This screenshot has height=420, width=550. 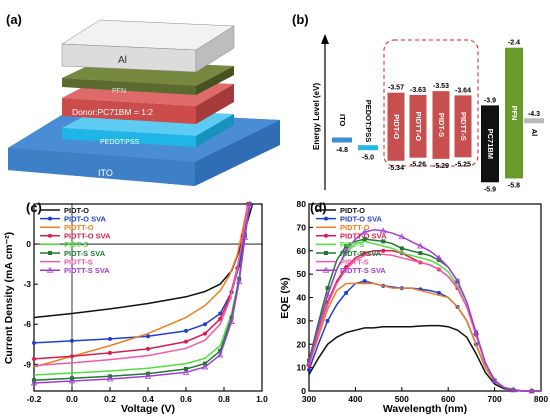 What do you see at coordinates (441, 166) in the screenshot?
I see `energy-pidt-s-lower-value: -5.29` at bounding box center [441, 166].